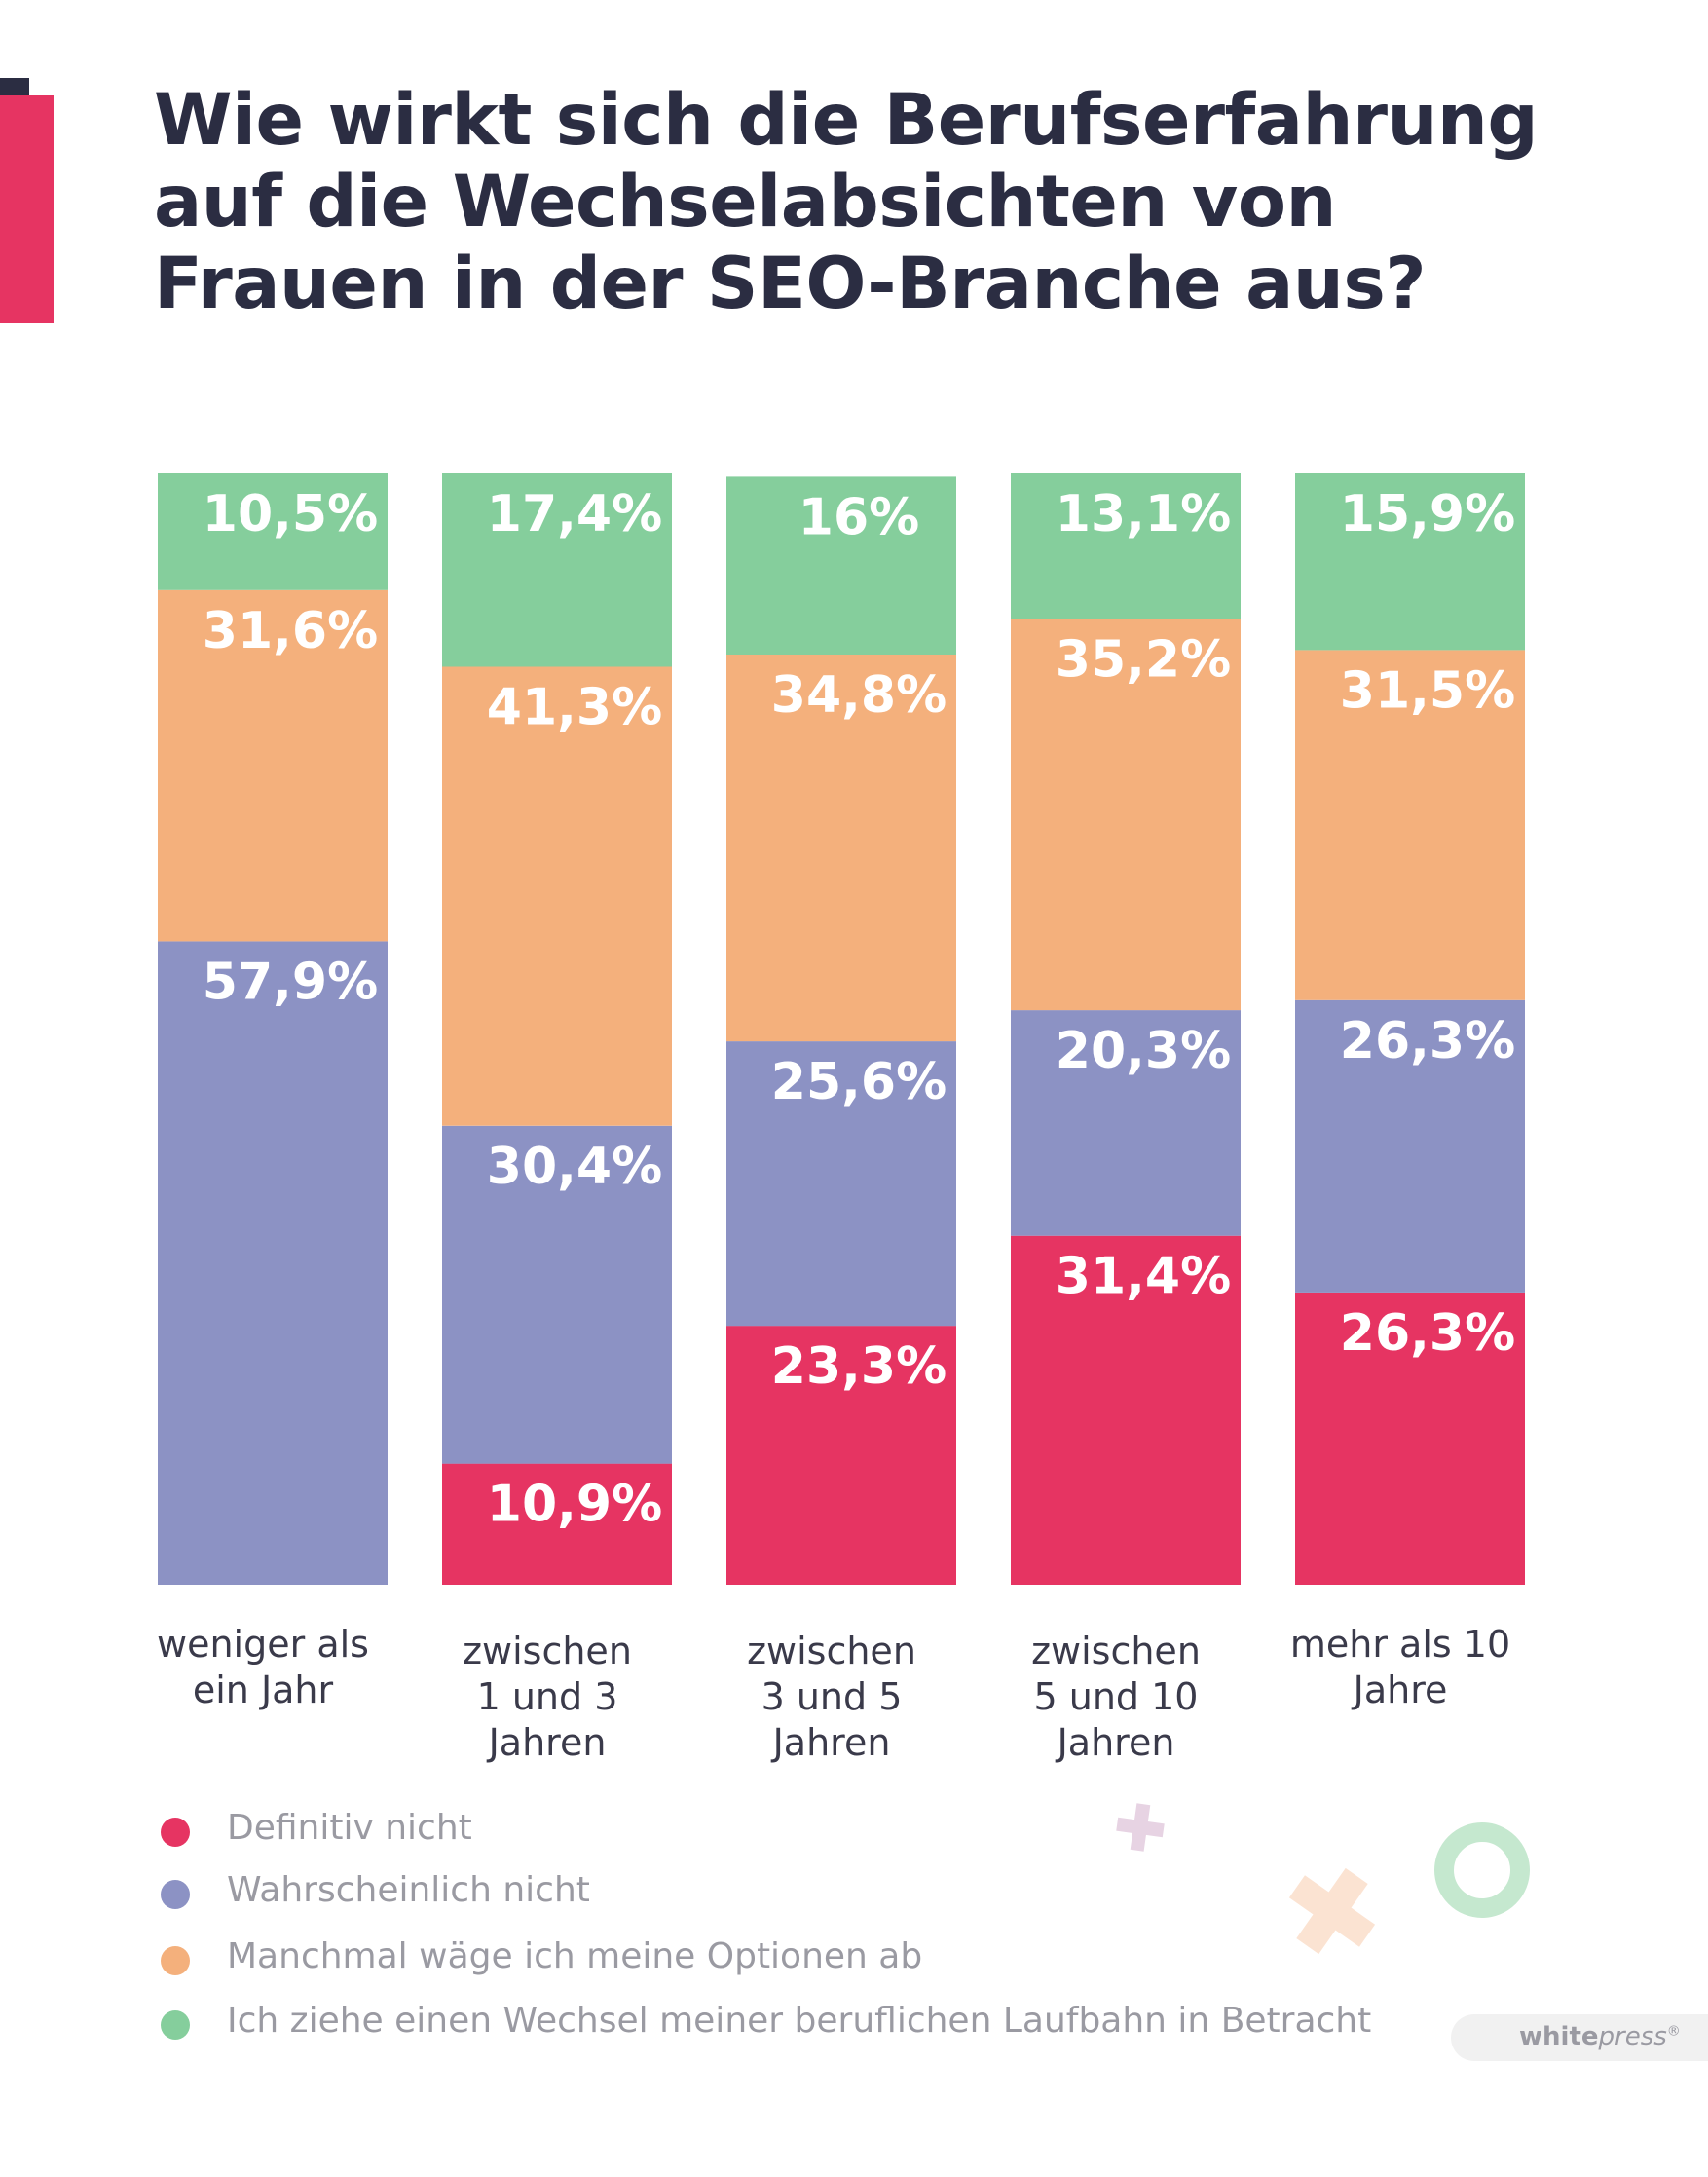 This screenshot has height=2177, width=1708. Describe the element at coordinates (745, 202) in the screenshot. I see `title-line-2: auf die Wechselabsichten von` at that location.